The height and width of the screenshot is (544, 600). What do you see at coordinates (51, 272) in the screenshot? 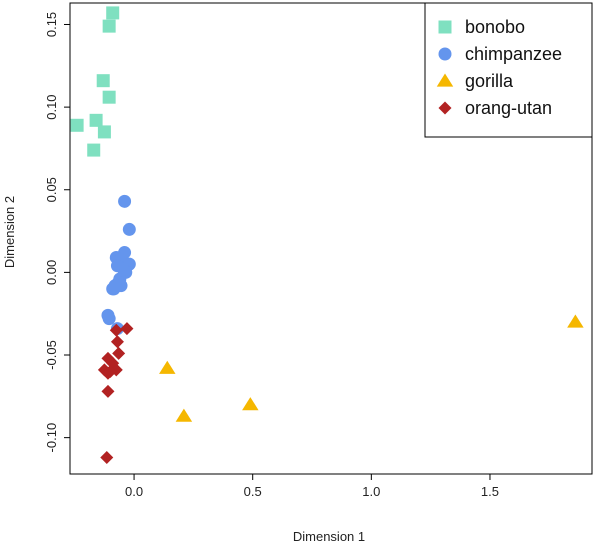
I see `y-tick-label: 0.00` at bounding box center [51, 272].